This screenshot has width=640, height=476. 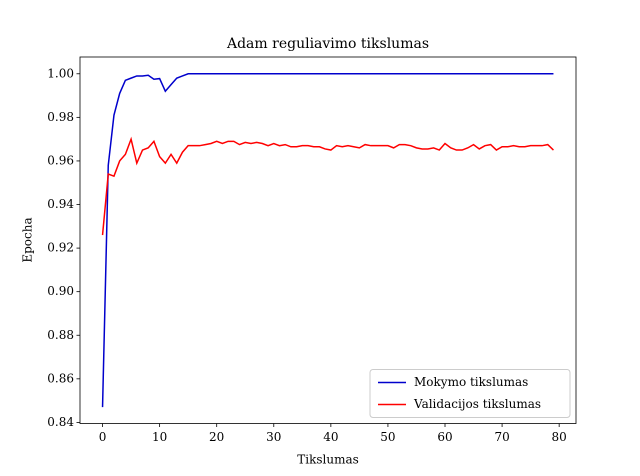 What do you see at coordinates (60, 378) in the screenshot?
I see `y-tick-label: 0.86` at bounding box center [60, 378].